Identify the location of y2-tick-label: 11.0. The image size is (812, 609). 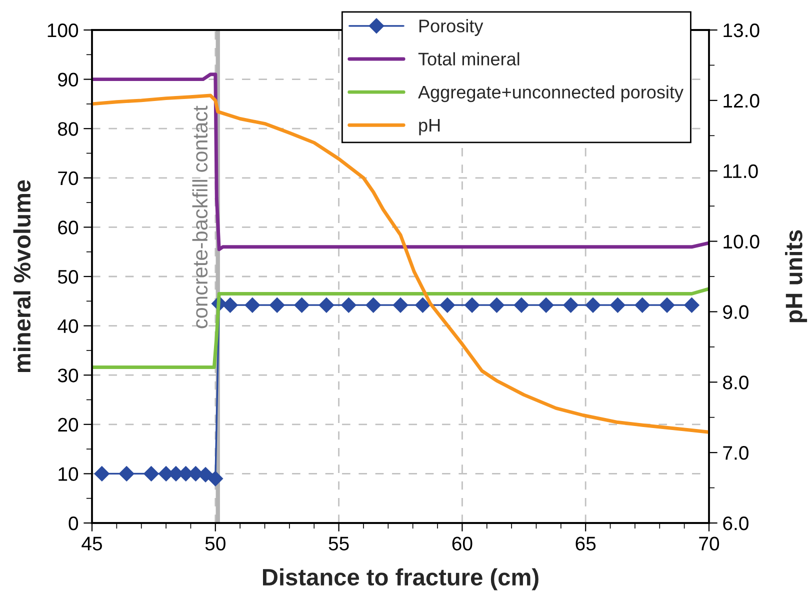
(741, 171).